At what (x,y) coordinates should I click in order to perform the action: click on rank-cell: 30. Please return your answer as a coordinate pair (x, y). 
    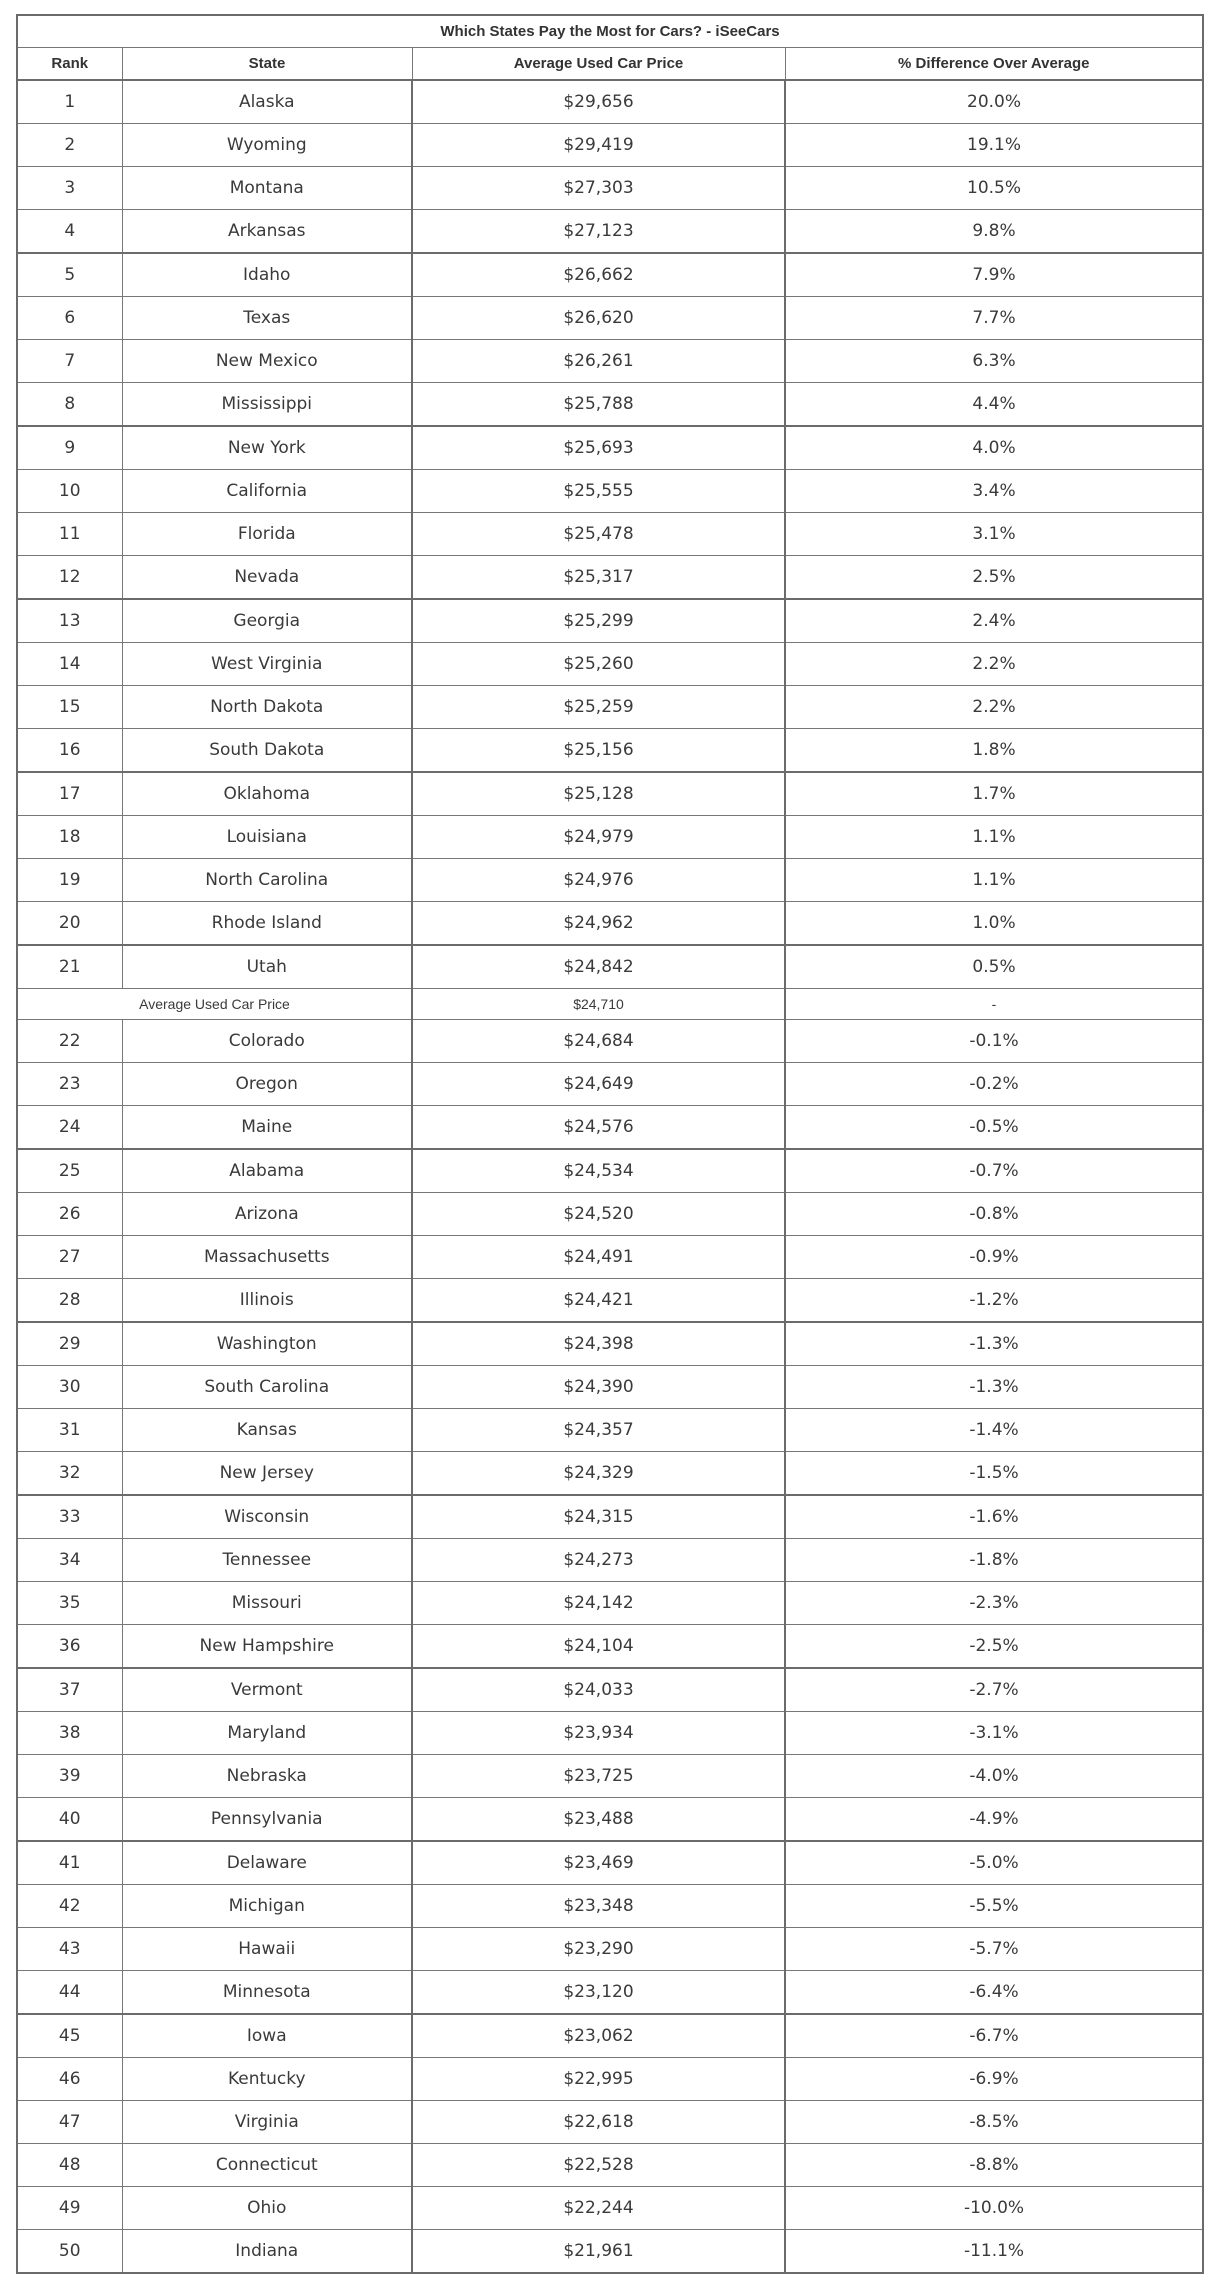
    Looking at the image, I should click on (69, 1387).